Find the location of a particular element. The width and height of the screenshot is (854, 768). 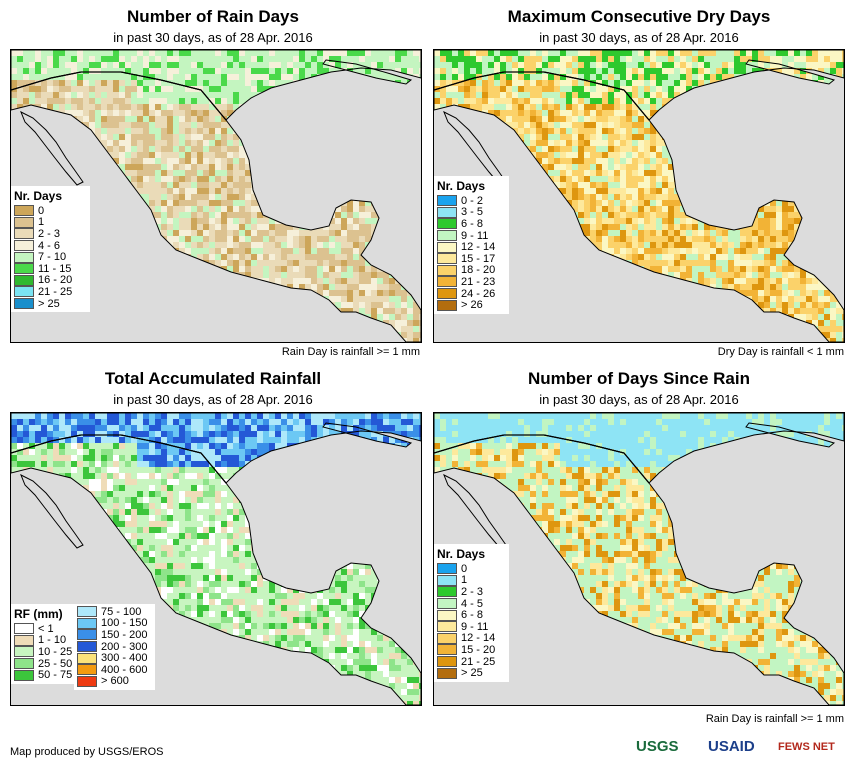

note-days-since-rain: Rain Day is rainfall >= 1 mm is located at coordinates (774, 719).